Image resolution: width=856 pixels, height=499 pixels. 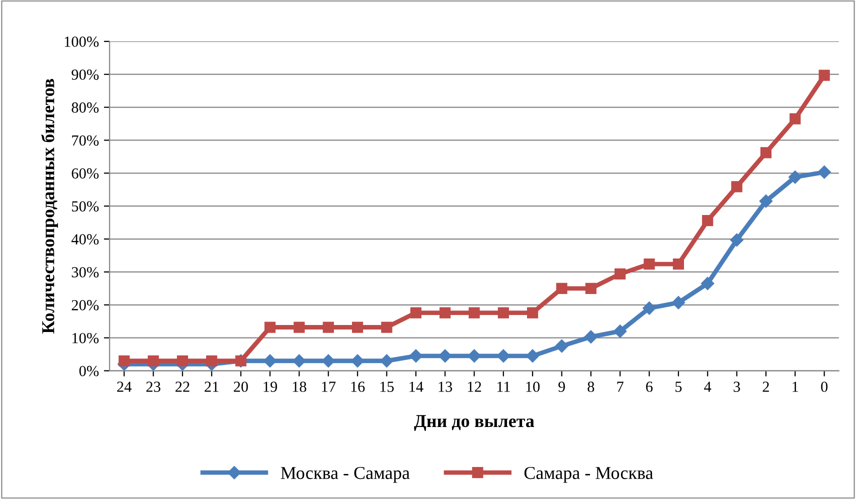 What do you see at coordinates (795, 387) in the screenshot?
I see `x-tick-label: 1` at bounding box center [795, 387].